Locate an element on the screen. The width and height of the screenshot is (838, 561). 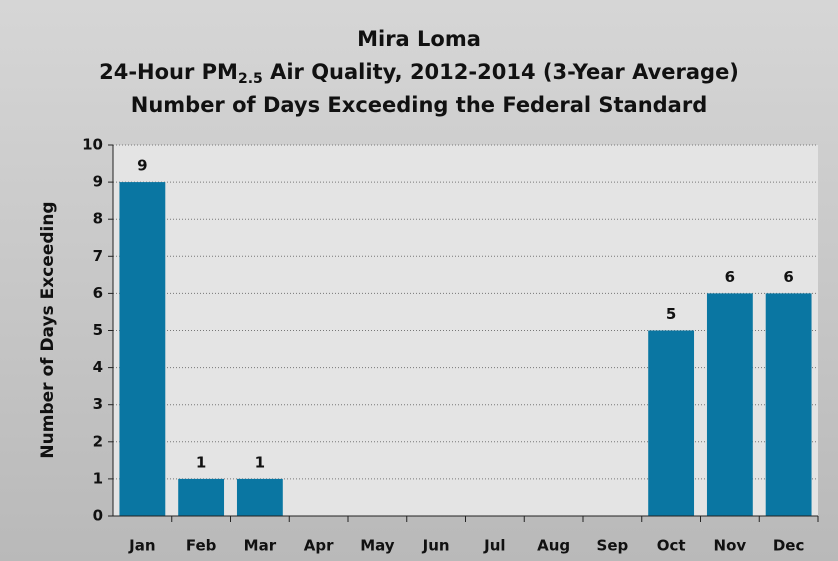
title-text: Air Quality, 2012-2014 (3-Year Average) is located at coordinates (501, 72).